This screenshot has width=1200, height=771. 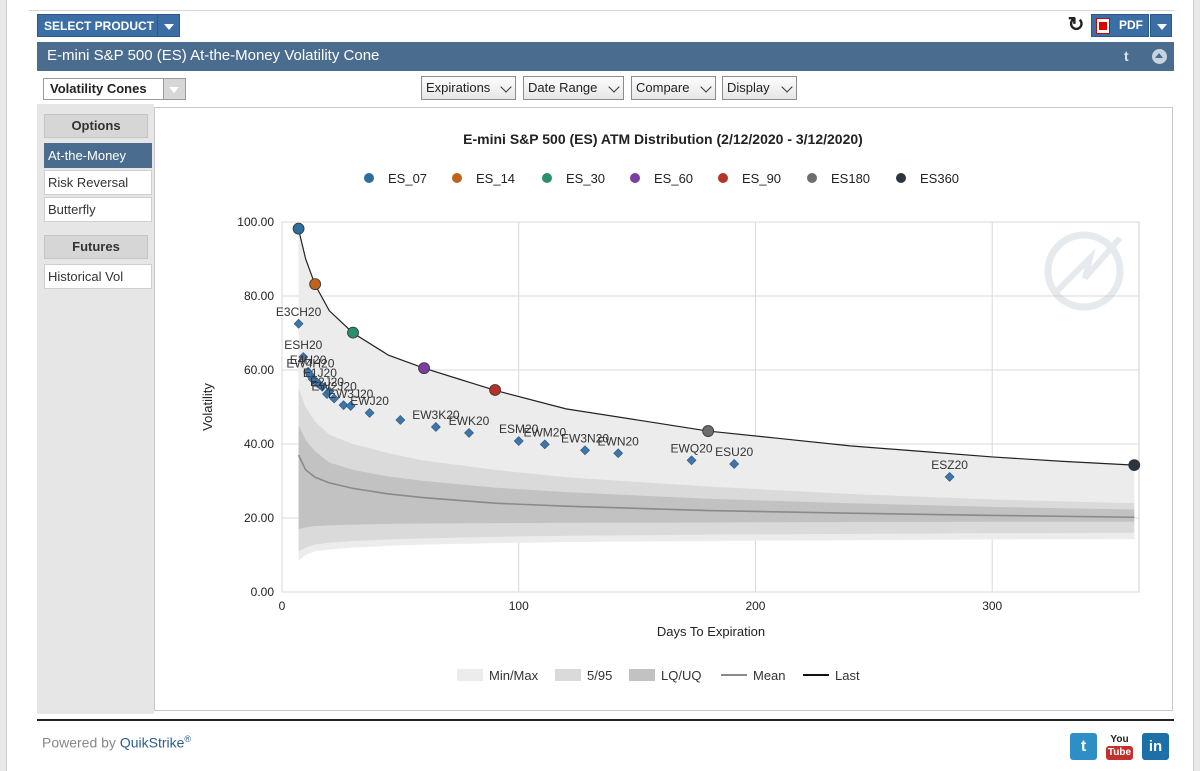 I want to click on youtube-icon: You Tube, so click(x=1119, y=746).